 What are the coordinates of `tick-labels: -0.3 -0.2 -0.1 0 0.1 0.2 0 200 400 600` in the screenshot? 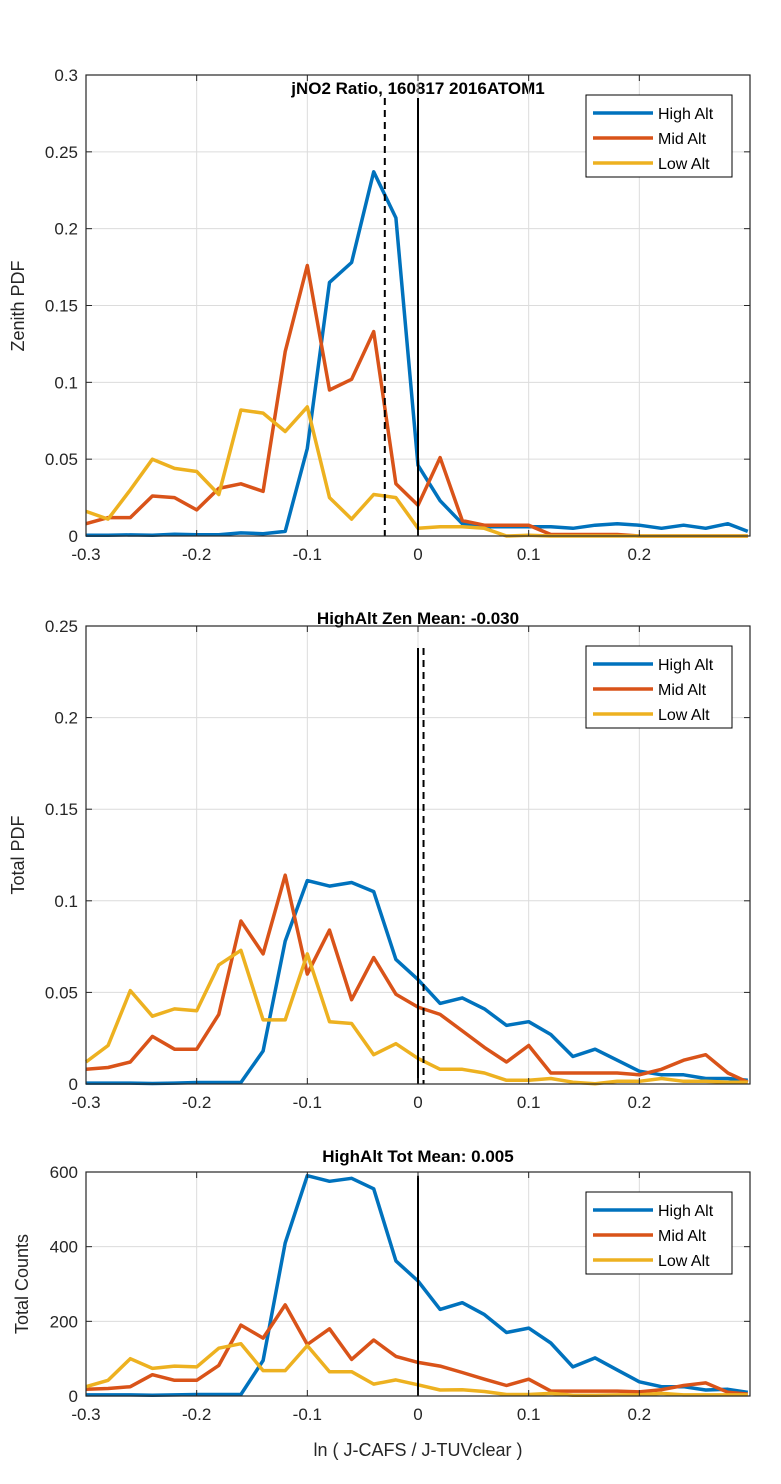 It's located at (351, 1293).